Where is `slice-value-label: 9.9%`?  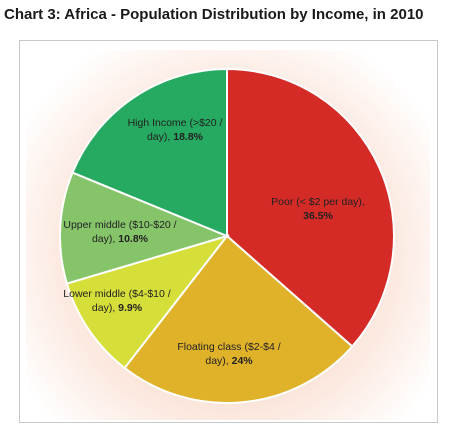
slice-value-label: 9.9% is located at coordinates (130, 308).